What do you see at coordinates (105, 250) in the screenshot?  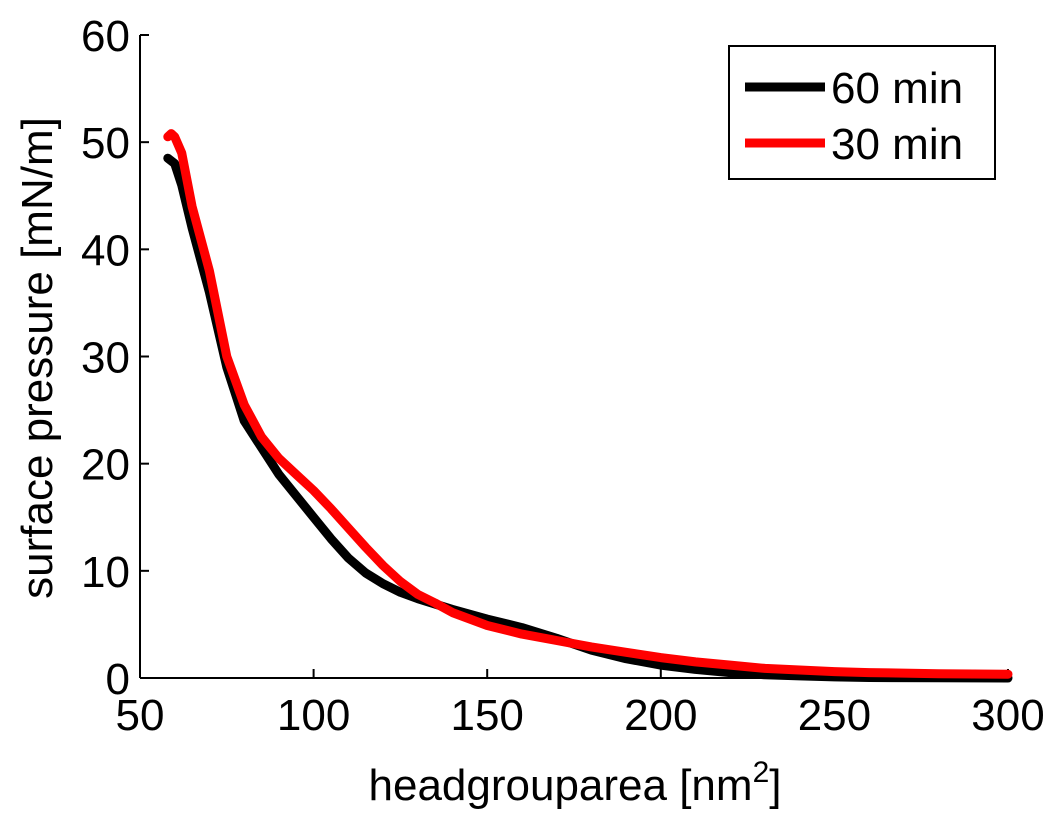 I see `y-tick-label: 40` at bounding box center [105, 250].